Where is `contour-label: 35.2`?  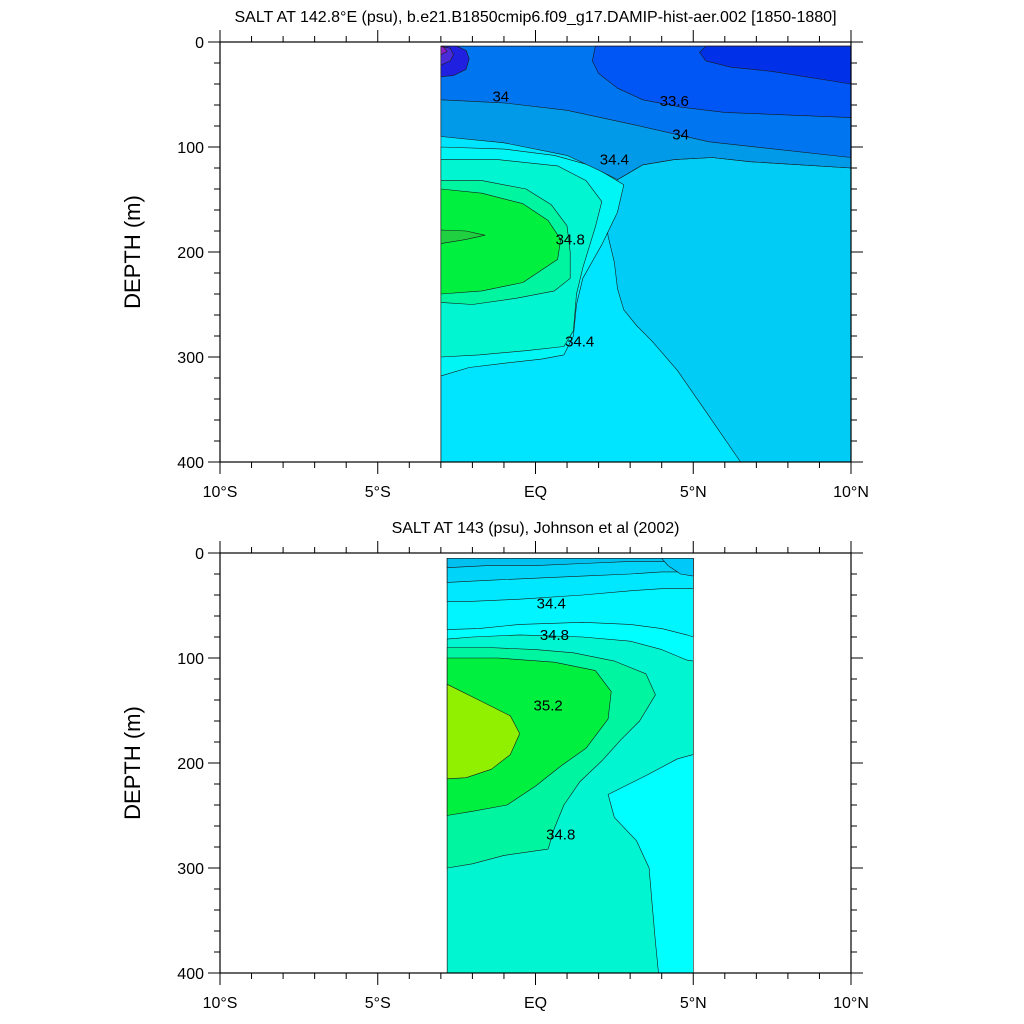
contour-label: 35.2 is located at coordinates (548, 705).